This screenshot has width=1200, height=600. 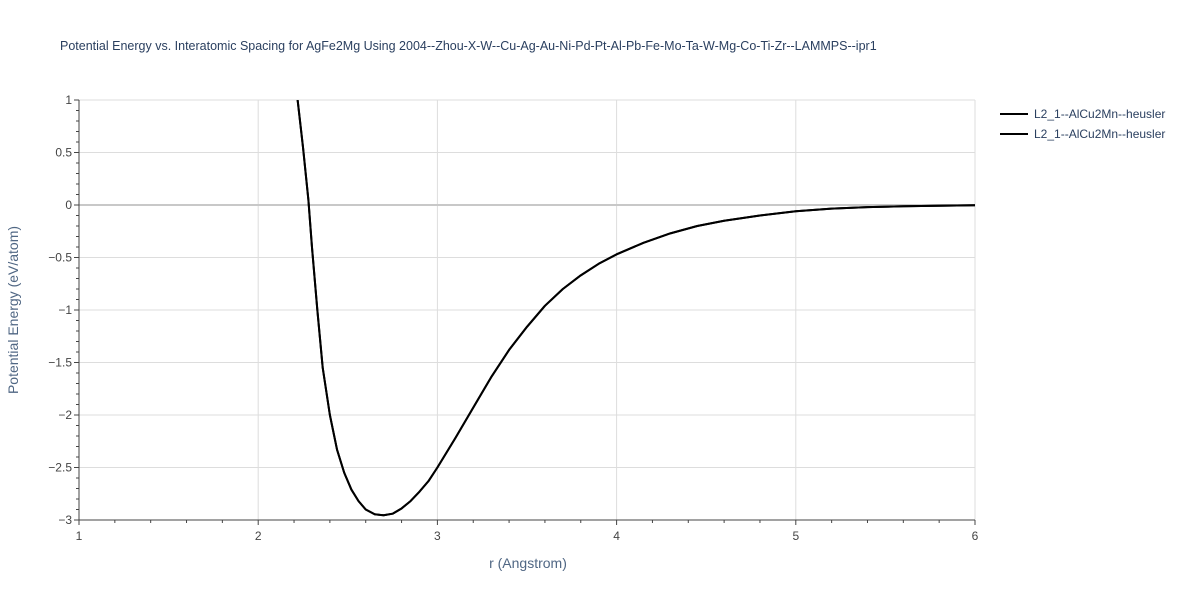 I want to click on y-tick-label: 1, so click(x=68, y=100).